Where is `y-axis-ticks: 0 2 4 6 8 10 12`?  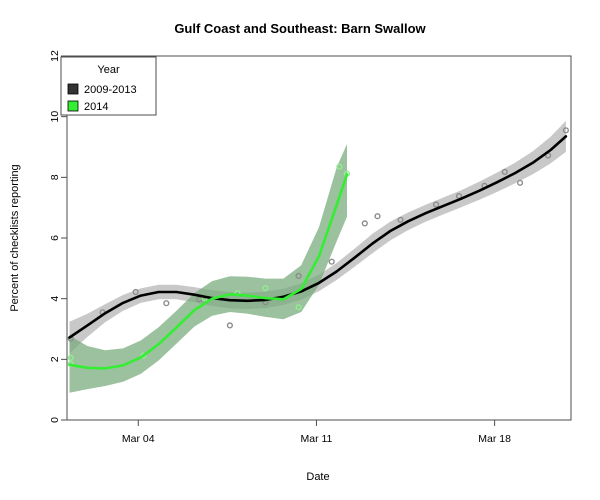
y-axis-ticks: 0 2 4 6 8 10 12 is located at coordinates (58, 236).